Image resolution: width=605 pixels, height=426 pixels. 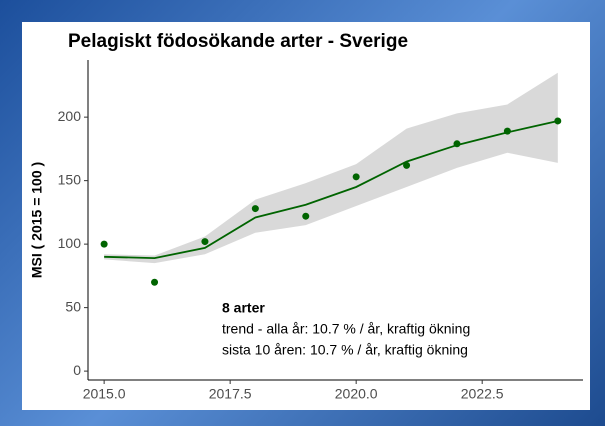 What do you see at coordinates (70, 179) in the screenshot?
I see `y-tick-label: 150` at bounding box center [70, 179].